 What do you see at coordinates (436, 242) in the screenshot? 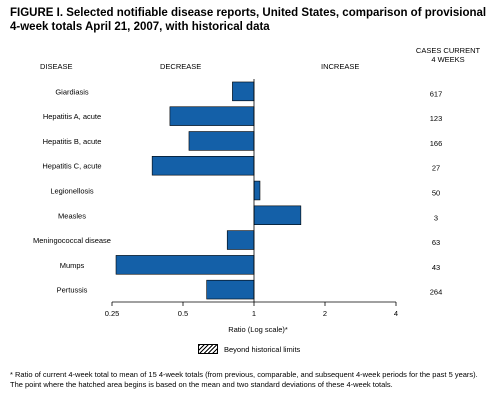
I see `cases-count: 63` at bounding box center [436, 242].